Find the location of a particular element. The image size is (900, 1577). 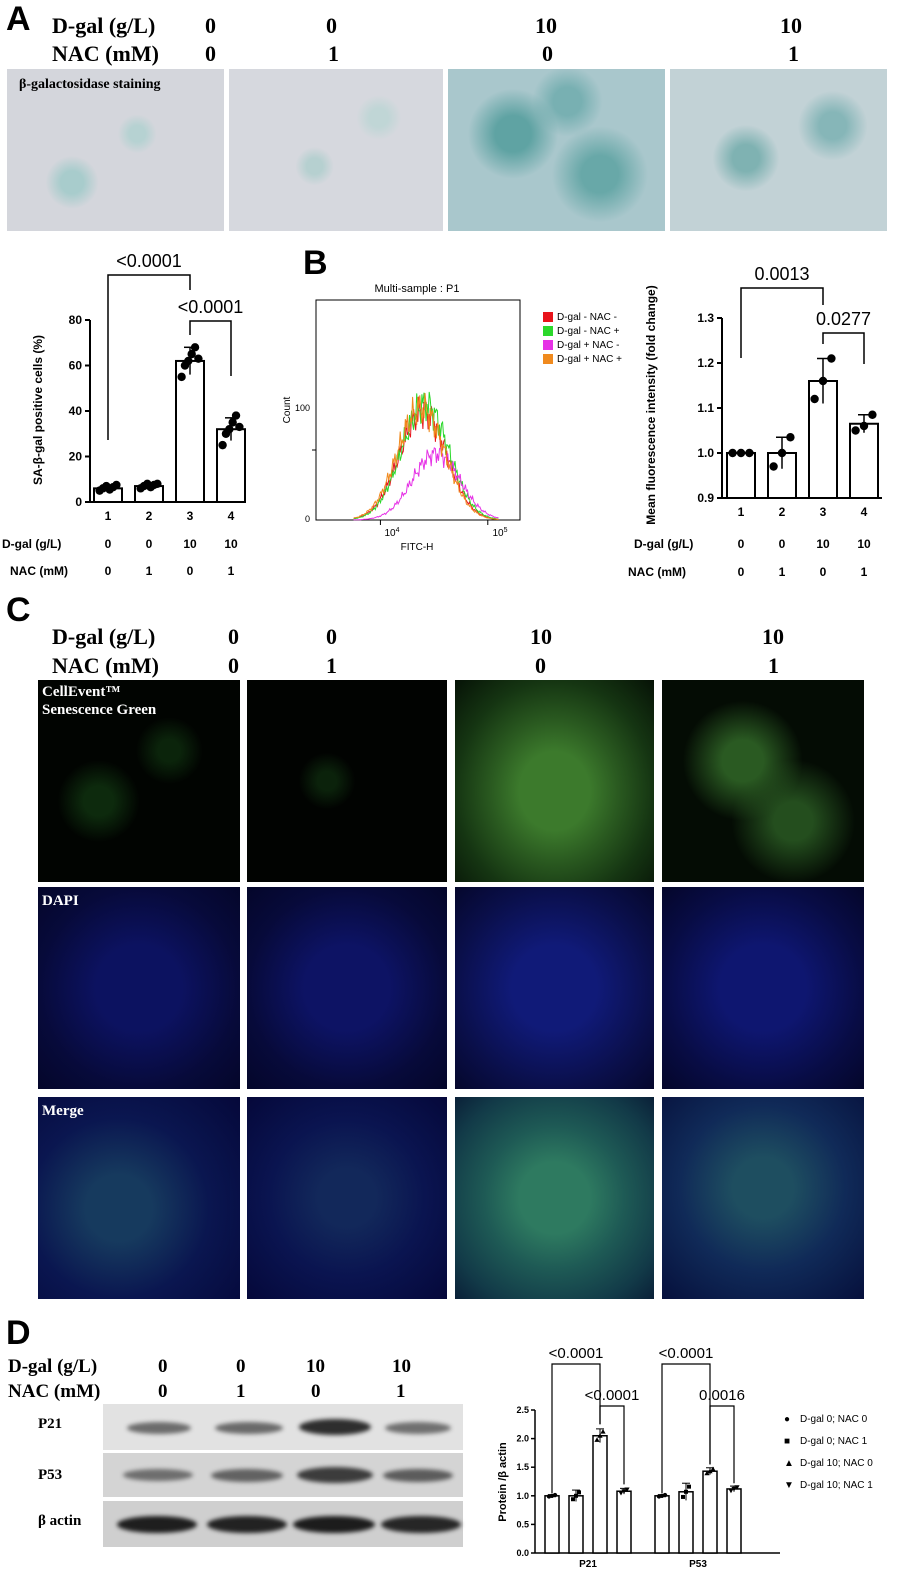

protein-ytick-label-5: 2.5 is located at coordinates (522, 1410).